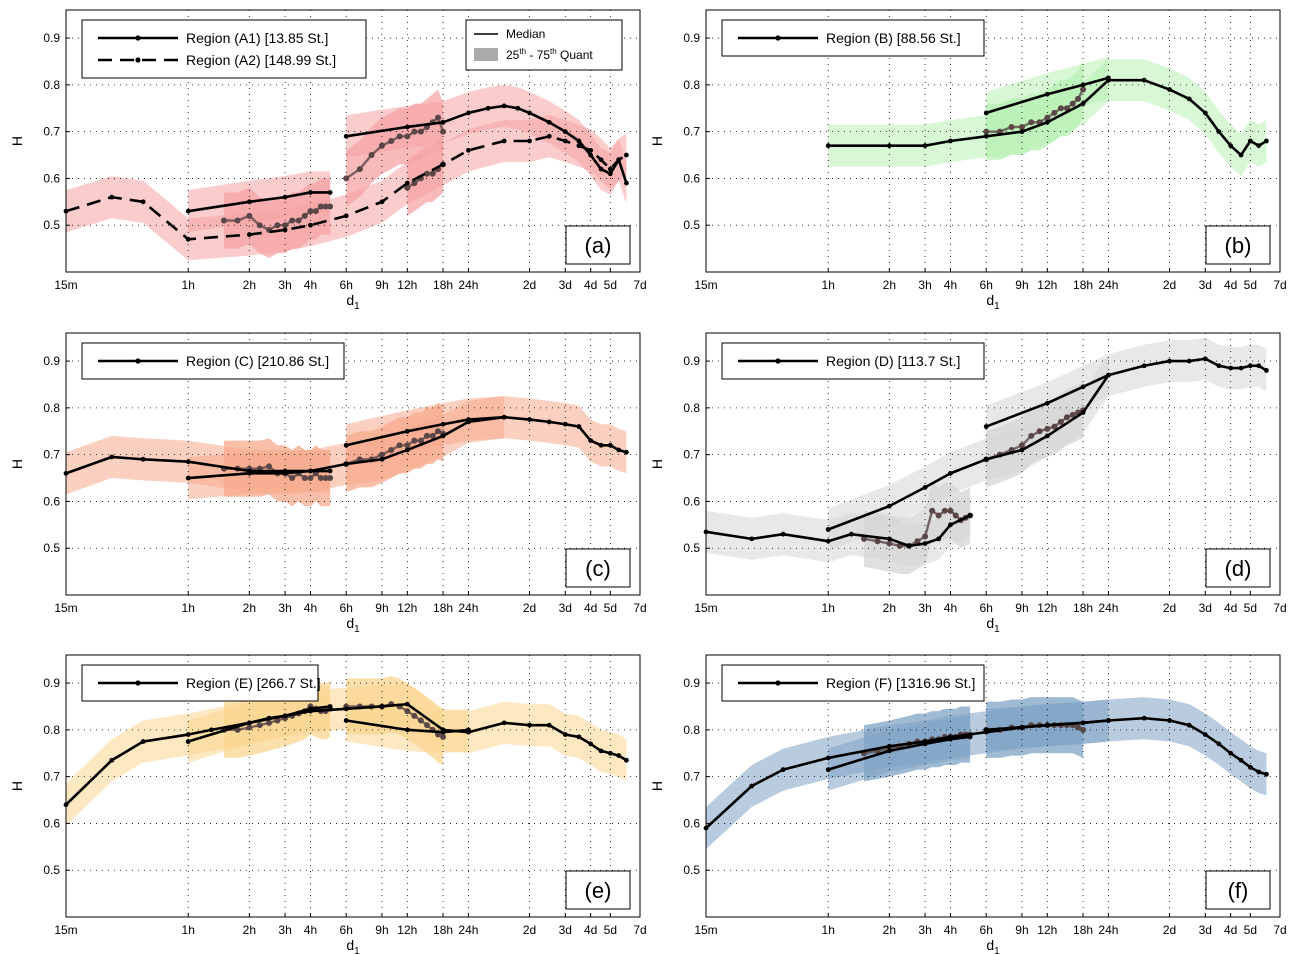 This screenshot has height=954, width=1294. I want to click on x-tick-label: 1h, so click(188, 930).